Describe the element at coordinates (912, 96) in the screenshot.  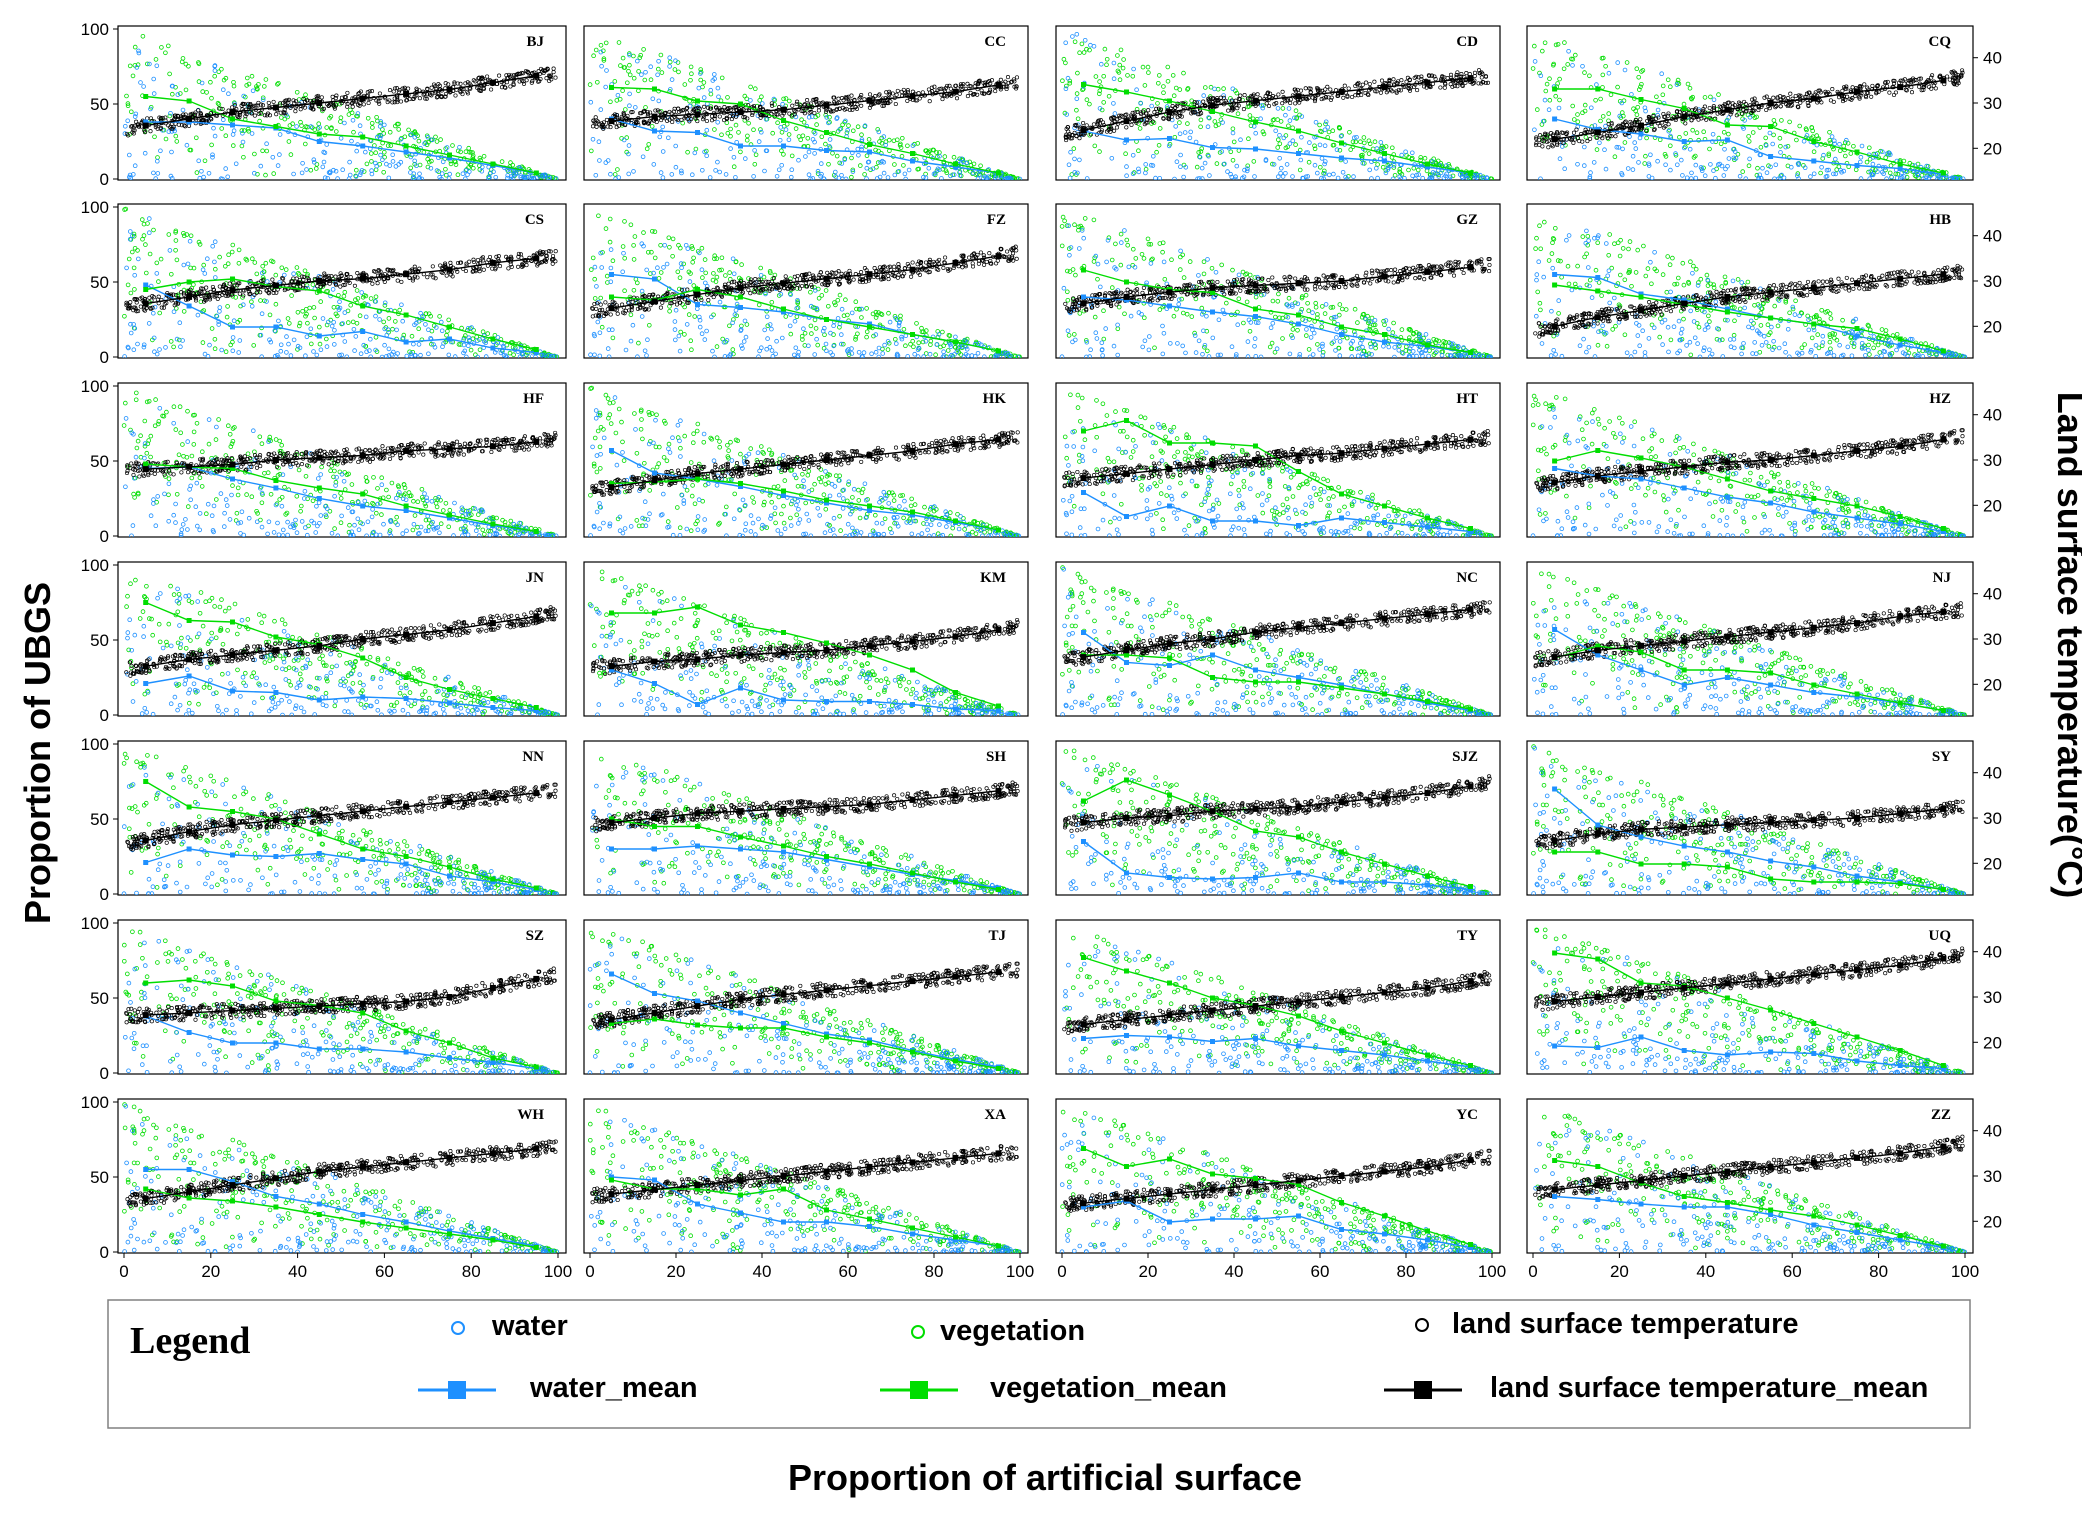
I see `lst-mean-point` at that location.